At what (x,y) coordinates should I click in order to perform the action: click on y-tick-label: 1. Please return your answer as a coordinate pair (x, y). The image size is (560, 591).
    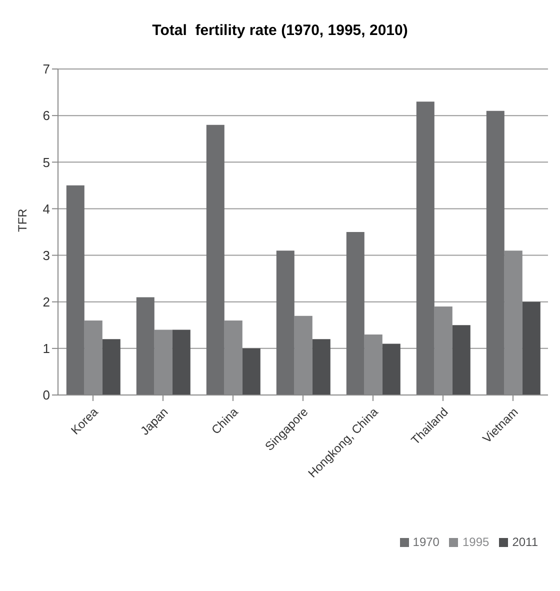
    Looking at the image, I should click on (46, 348).